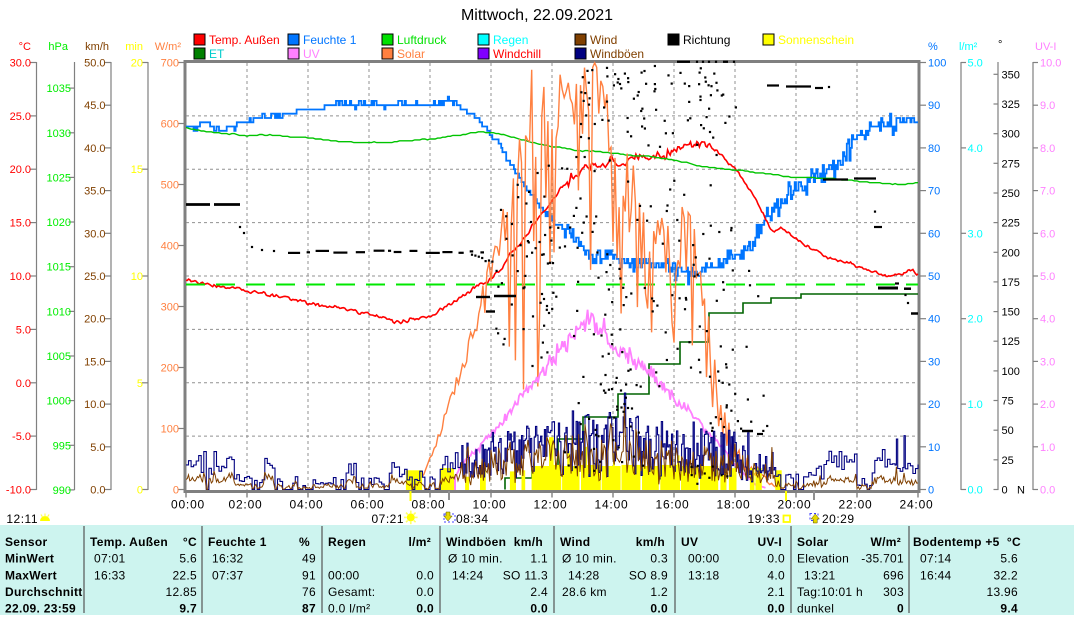 The image size is (1074, 620). I want to click on svg-text: l/m², so click(968, 47).